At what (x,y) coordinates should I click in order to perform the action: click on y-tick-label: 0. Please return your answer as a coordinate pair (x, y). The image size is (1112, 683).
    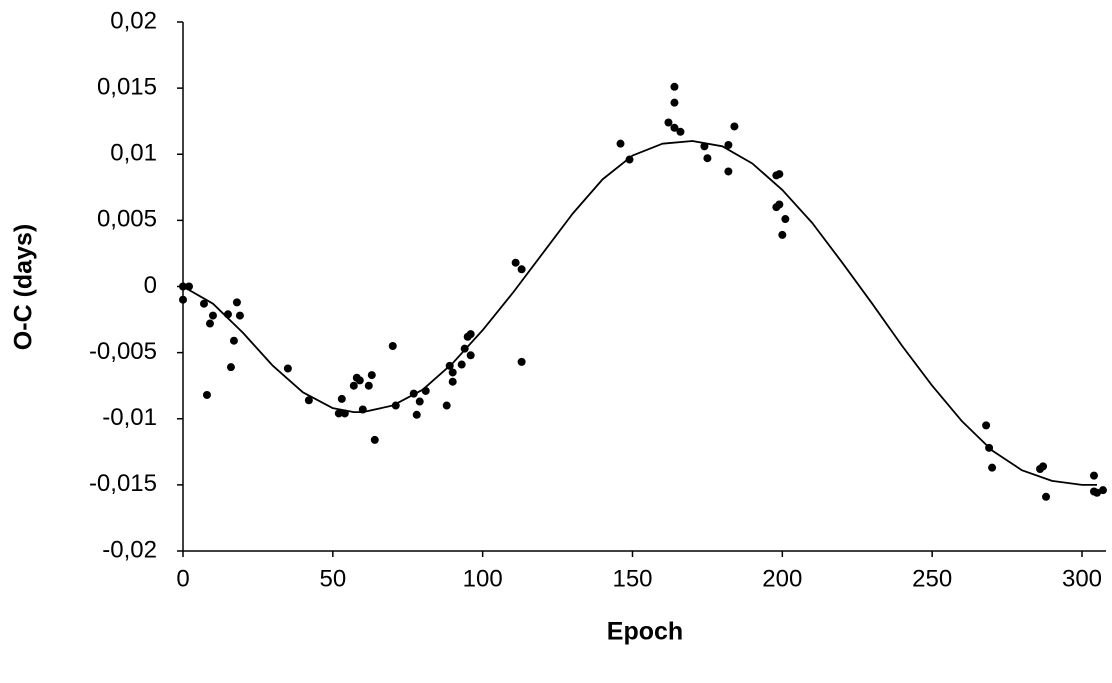
    Looking at the image, I should click on (150, 285).